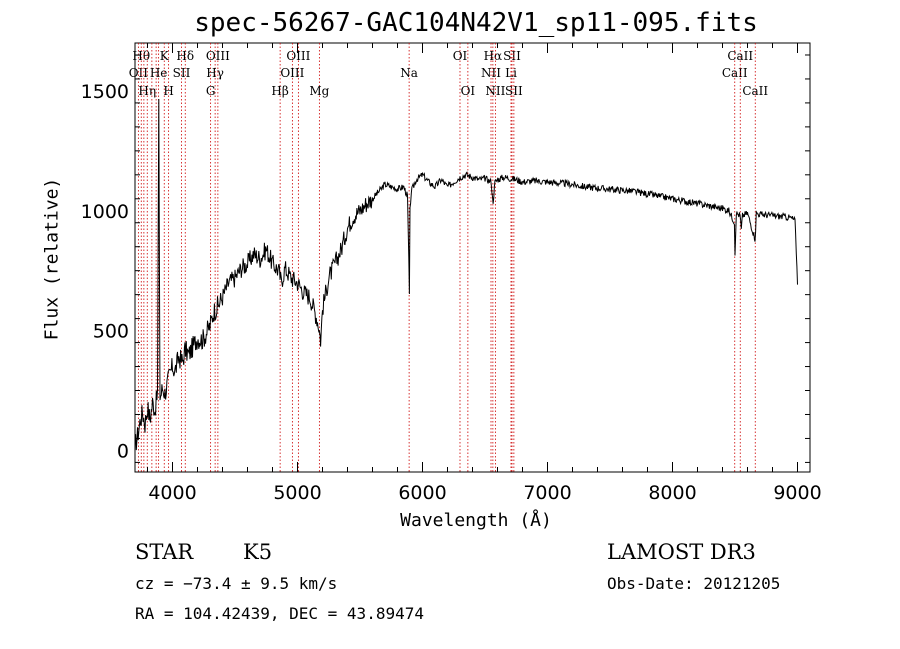 The width and height of the screenshot is (900, 649). Describe the element at coordinates (141, 56) in the screenshot. I see `line-label-1: Hθ` at that location.